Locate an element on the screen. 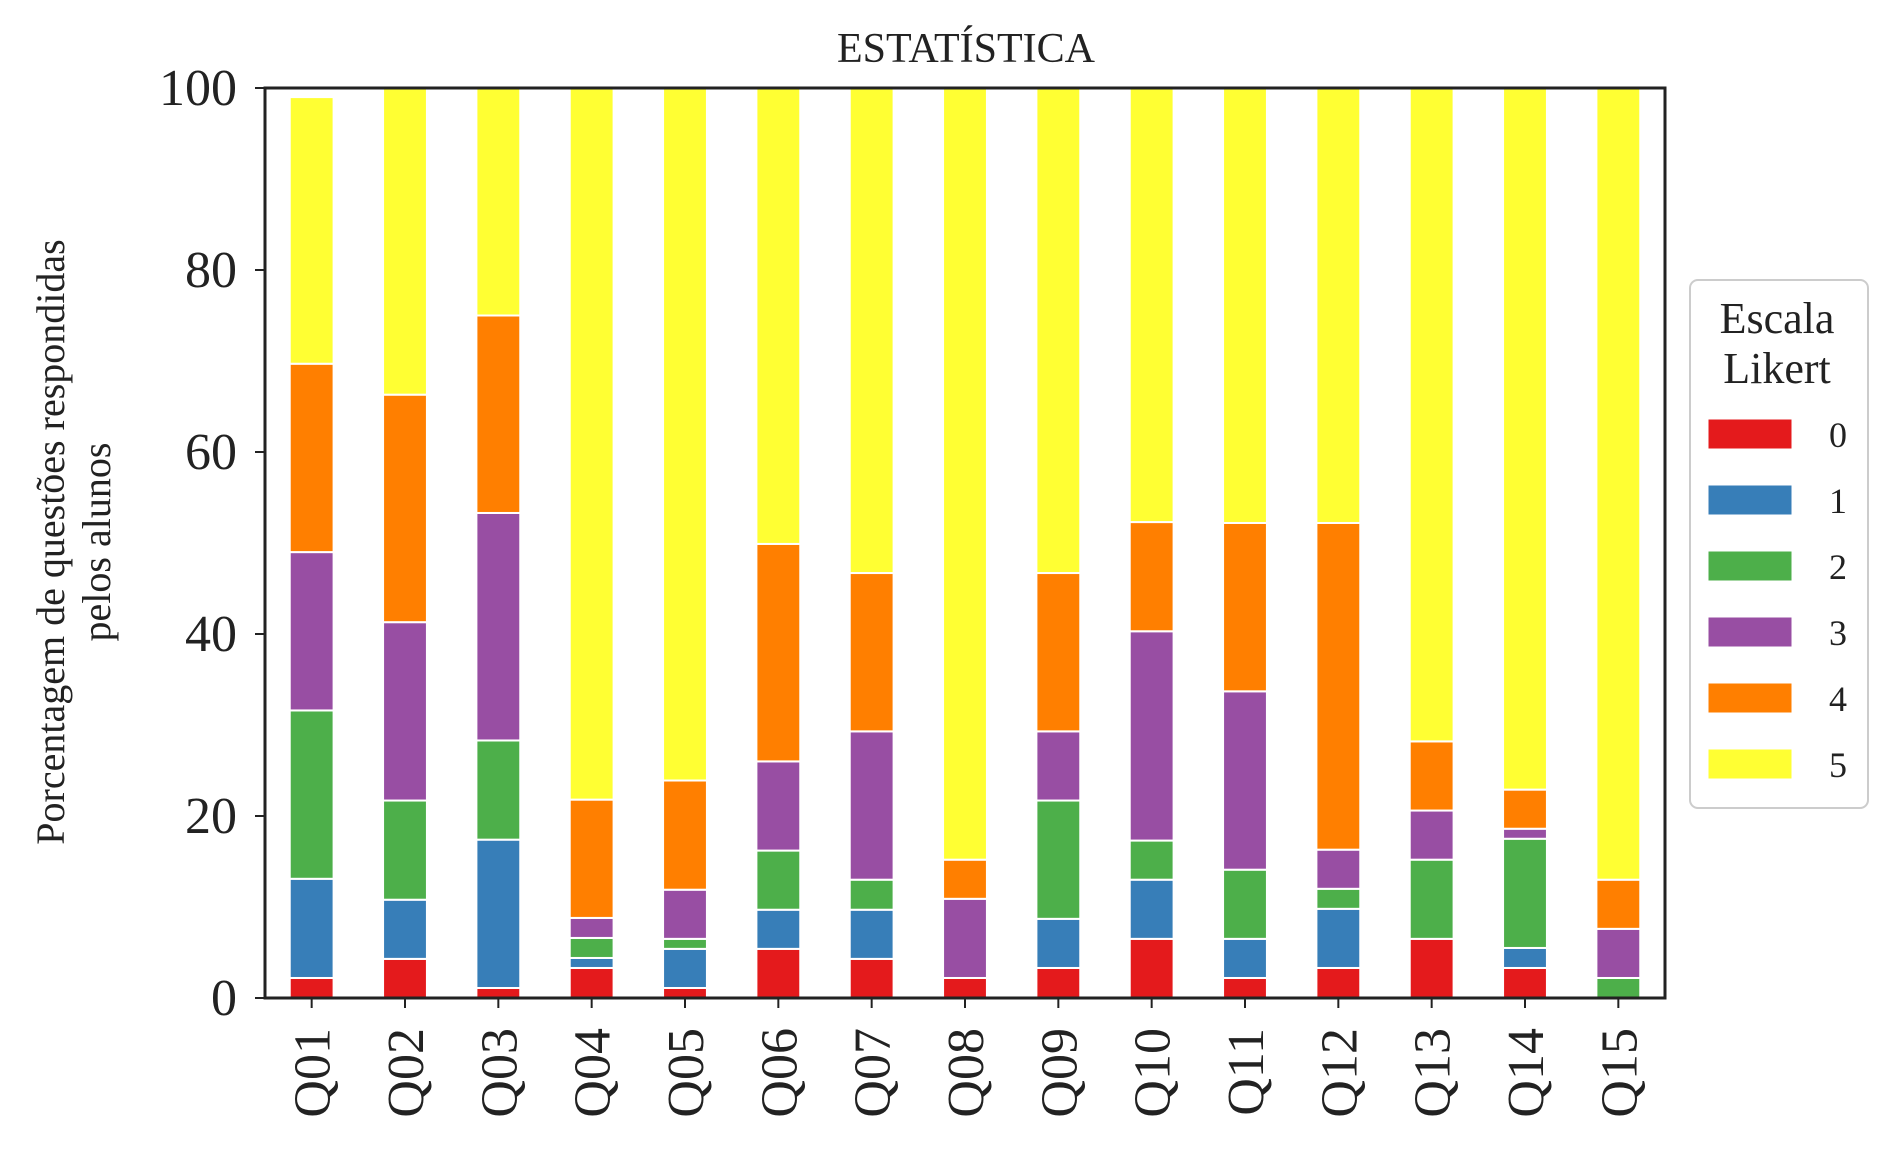 The width and height of the screenshot is (1891, 1159). legend-label-4: 4 is located at coordinates (1838, 699).